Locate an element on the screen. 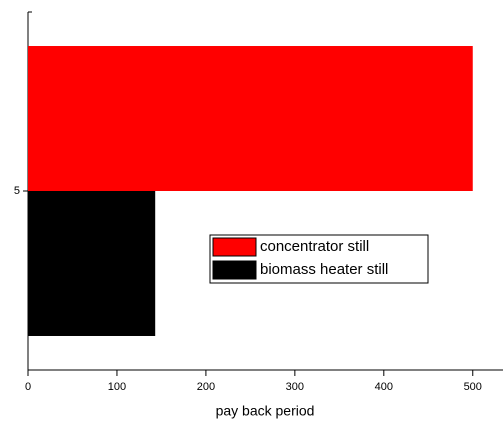 The width and height of the screenshot is (503, 423). x-tick-label: 500 is located at coordinates (473, 387).